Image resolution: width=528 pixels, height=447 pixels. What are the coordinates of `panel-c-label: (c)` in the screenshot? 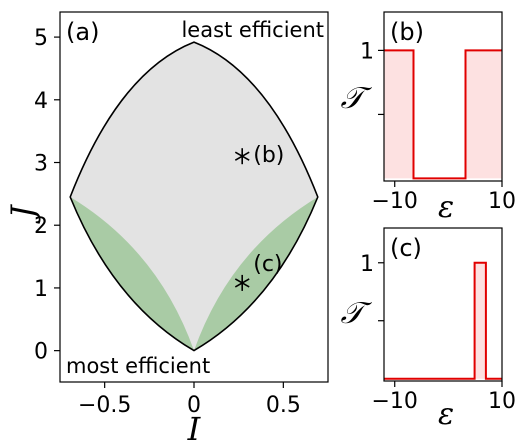 It's located at (406, 248).